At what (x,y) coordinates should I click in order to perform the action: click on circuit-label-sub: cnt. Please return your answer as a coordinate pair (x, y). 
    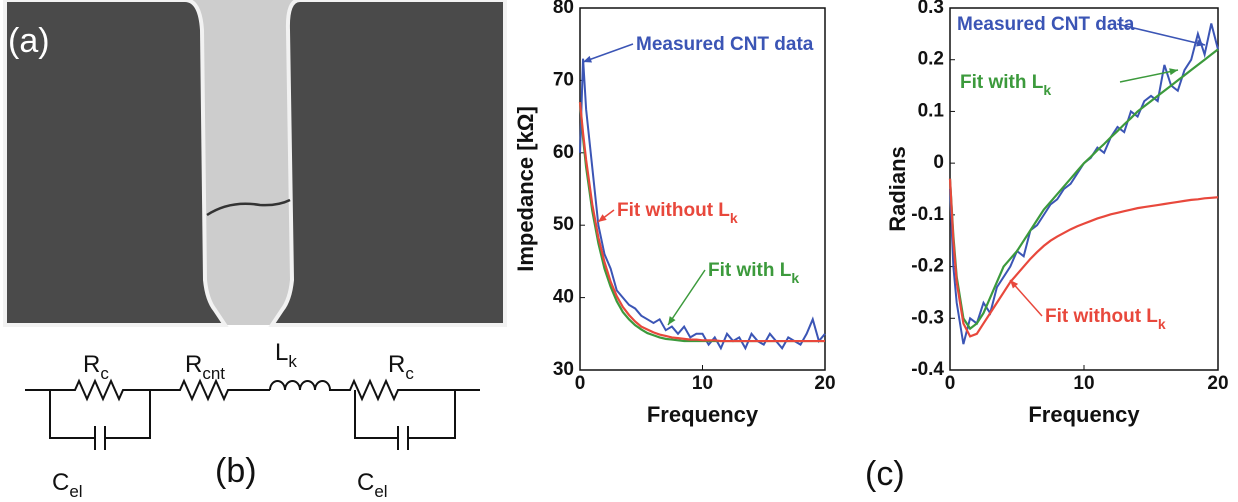
    Looking at the image, I should click on (213, 373).